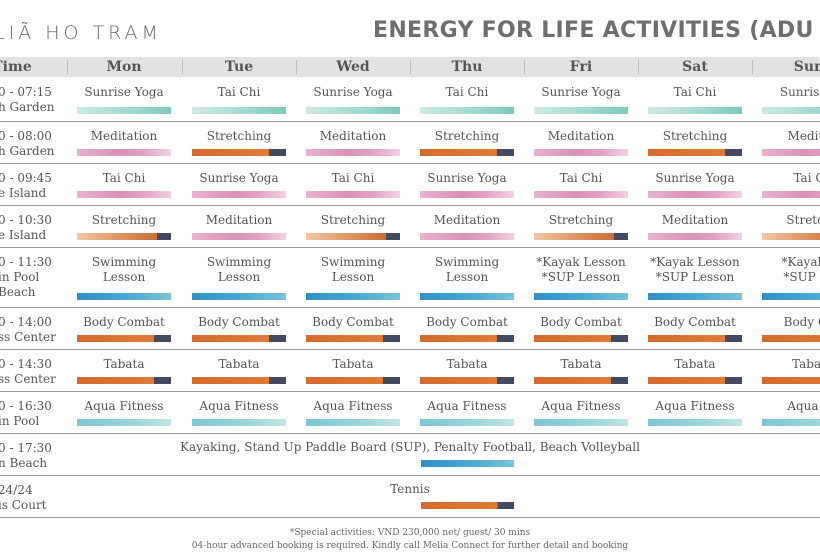 This screenshot has width=820, height=560. I want to click on time-slot: 24/24 is Court, so click(23, 498).